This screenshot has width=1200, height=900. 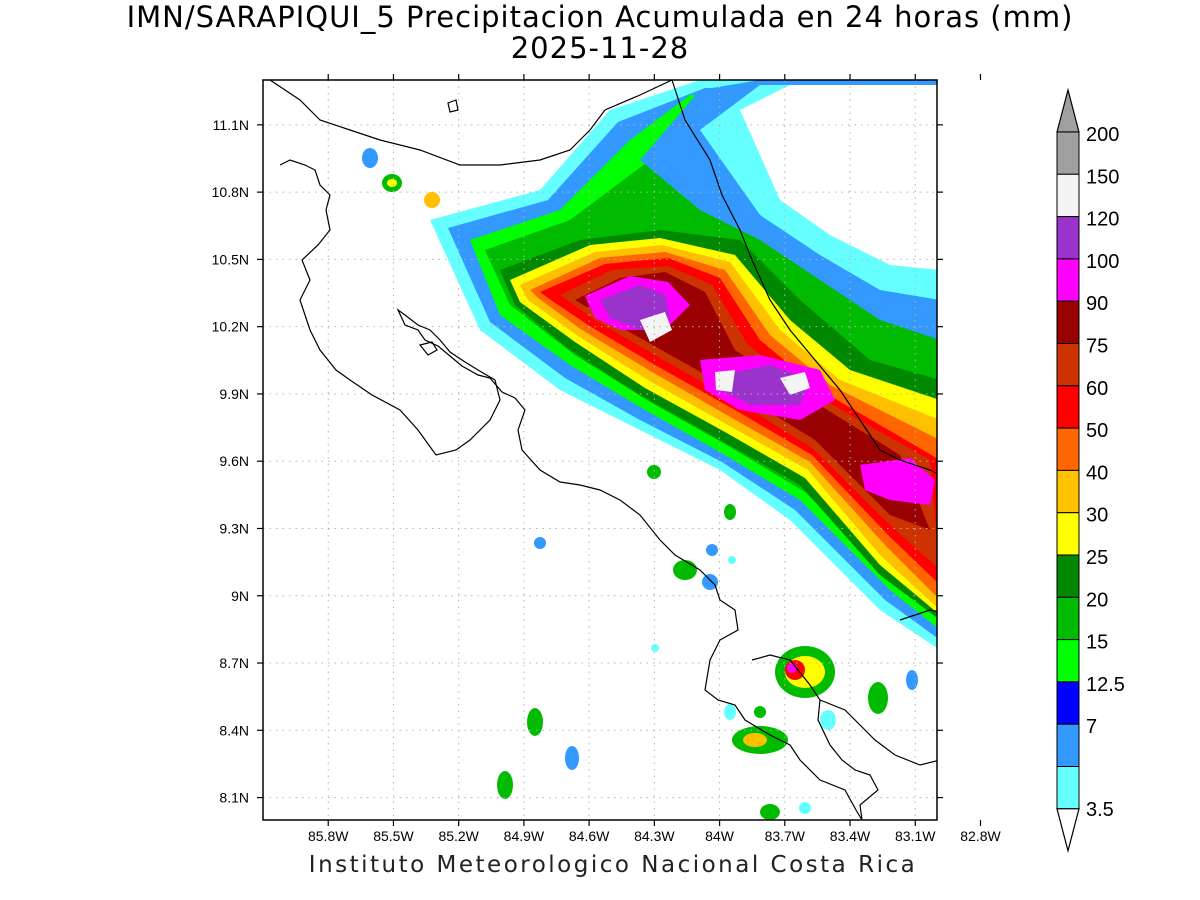 I want to click on legend-top-triangle, so click(x=1068, y=110).